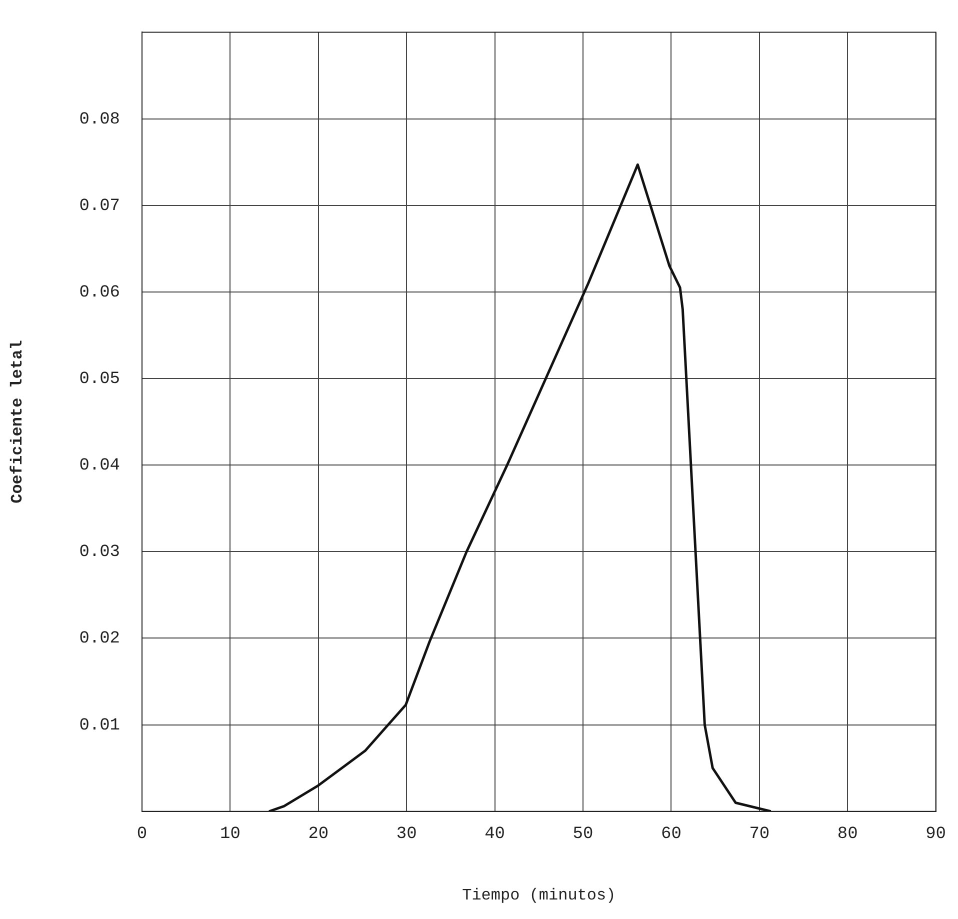 The image size is (958, 919). I want to click on y-tick-label: 0.06, so click(99, 292).